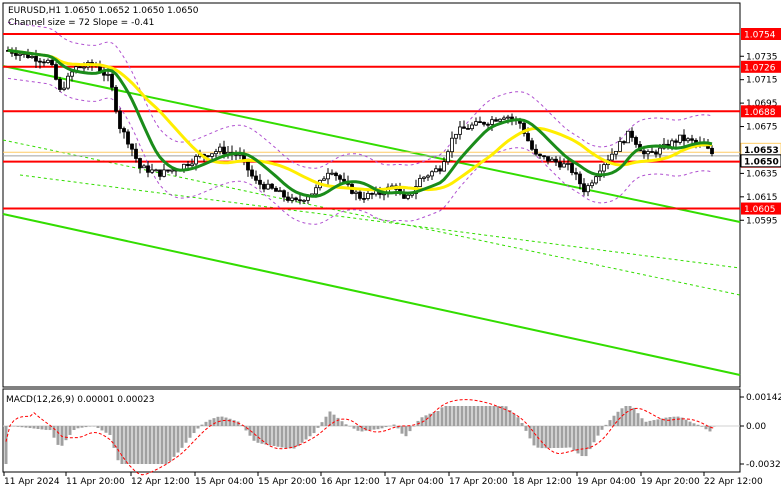 The width and height of the screenshot is (781, 493). What do you see at coordinates (350, 482) in the screenshot?
I see `time-tick-label: 16 Apr 12:00` at bounding box center [350, 482].